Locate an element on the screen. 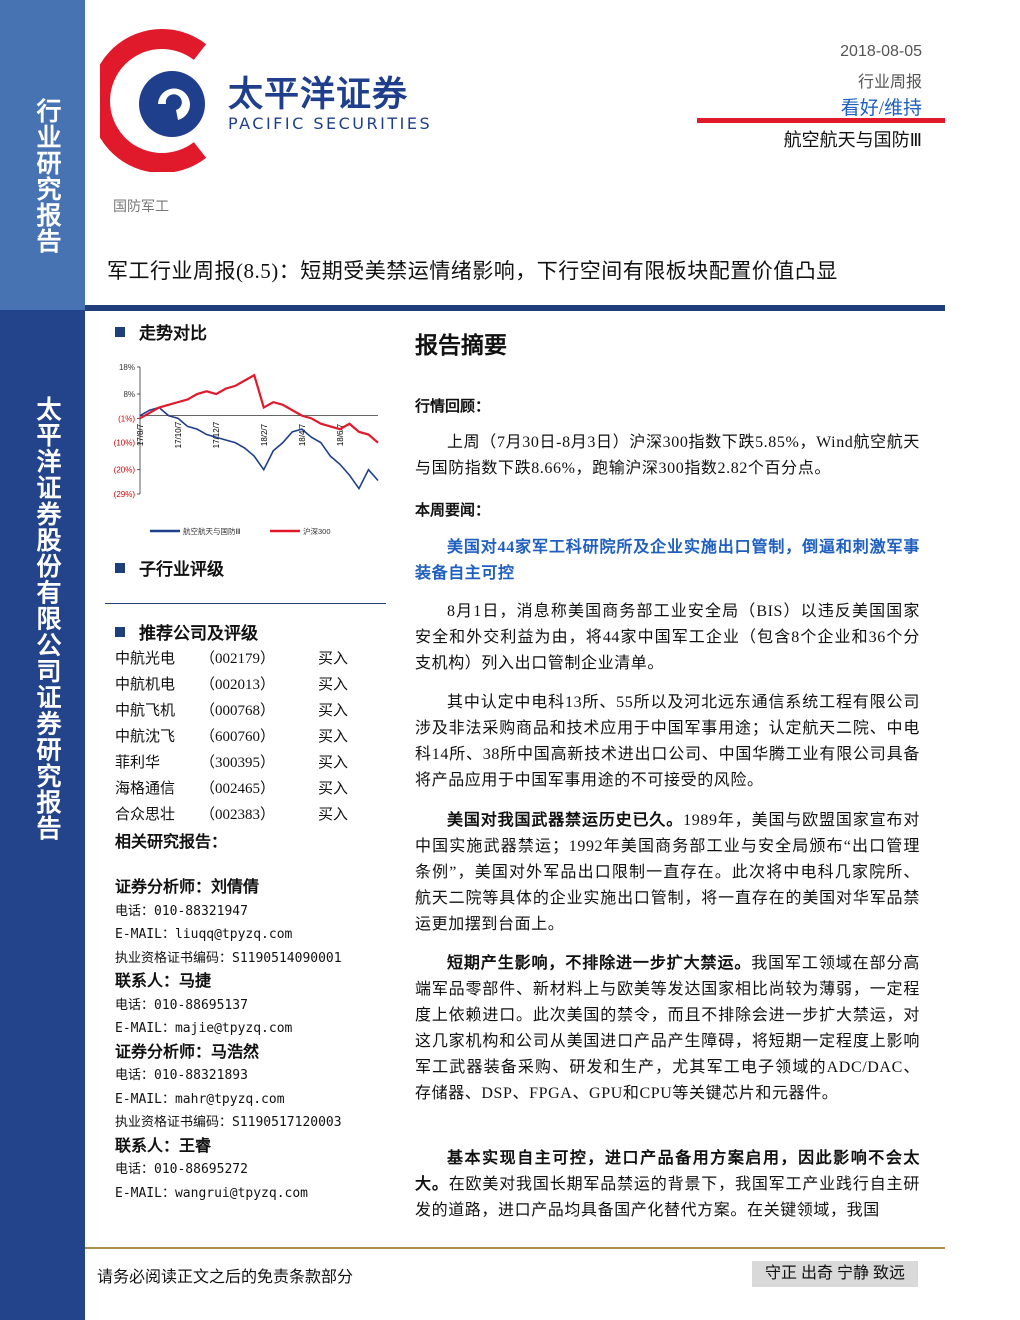  x-tick-label: 17/10/7 is located at coordinates (178, 434).